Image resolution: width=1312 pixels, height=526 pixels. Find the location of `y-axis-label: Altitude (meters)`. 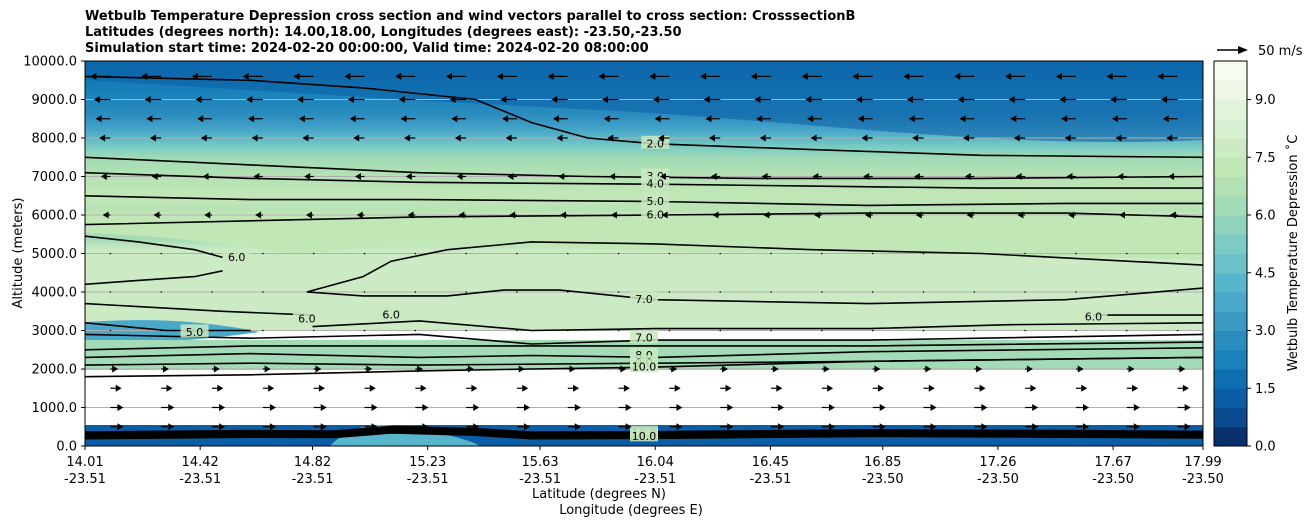

y-axis-label: Altitude (meters) is located at coordinates (18, 253).